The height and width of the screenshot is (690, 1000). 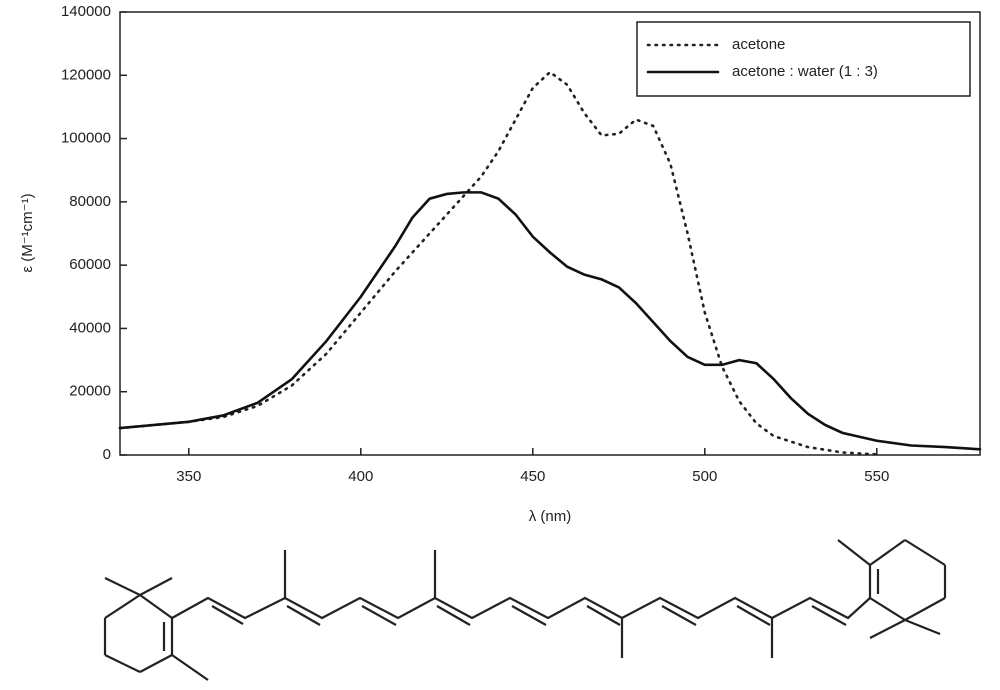 What do you see at coordinates (550, 516) in the screenshot?
I see `x-axis-label: λ (nm)` at bounding box center [550, 516].